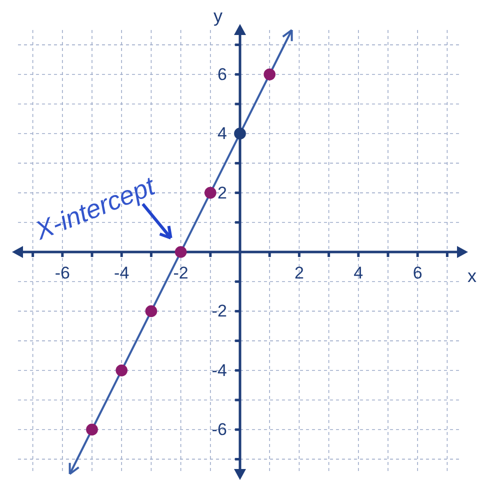  I want to click on x-tick-label: 2, so click(299, 273).